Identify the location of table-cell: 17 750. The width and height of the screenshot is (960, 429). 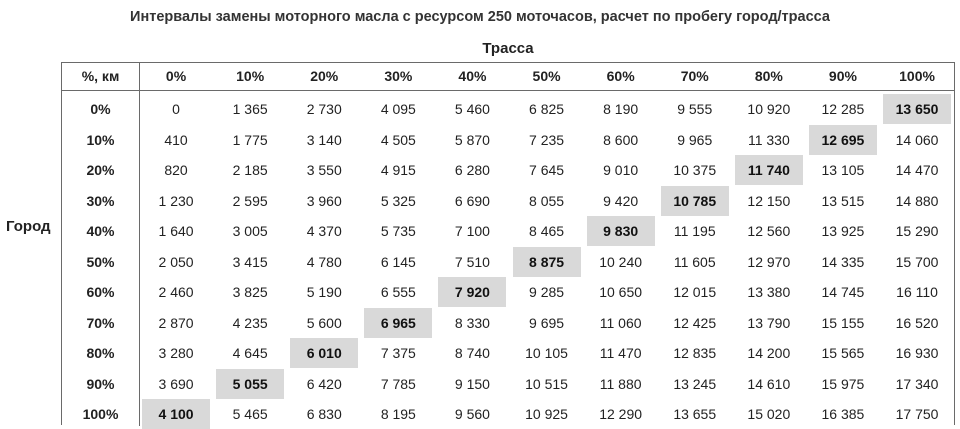
(917, 414).